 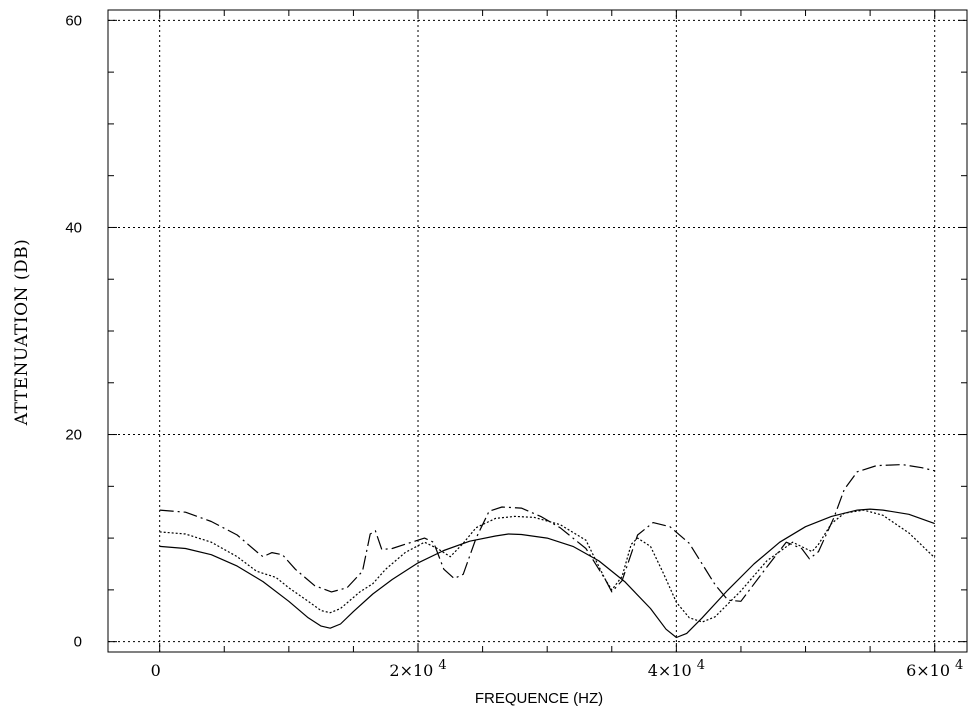 What do you see at coordinates (73, 331) in the screenshot?
I see `y-tick-labels: 0 20 40 60` at bounding box center [73, 331].